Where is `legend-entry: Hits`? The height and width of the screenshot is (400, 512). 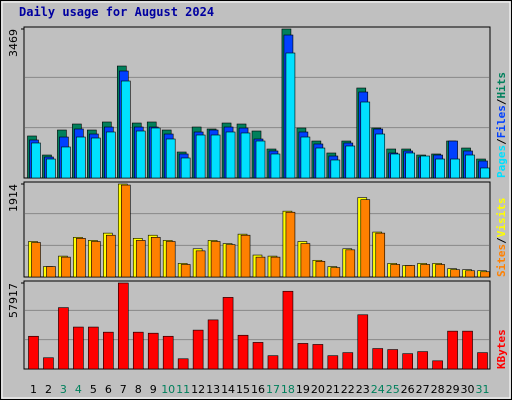
legend-entry: Hits is located at coordinates (501, 85).